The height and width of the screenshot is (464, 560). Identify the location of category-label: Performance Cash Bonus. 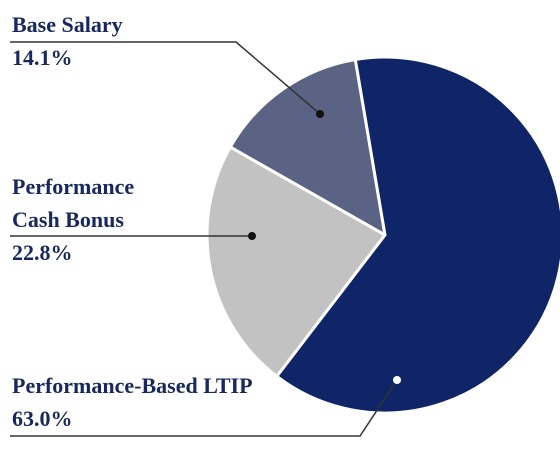
(73, 203).